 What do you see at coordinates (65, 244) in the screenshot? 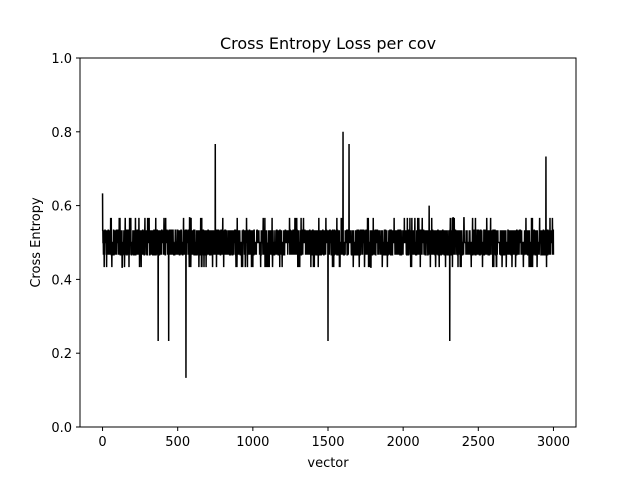
I see `y-axis-ticks: 0.0 0.2 0.4 0.6 0.8 1.0` at bounding box center [65, 244].